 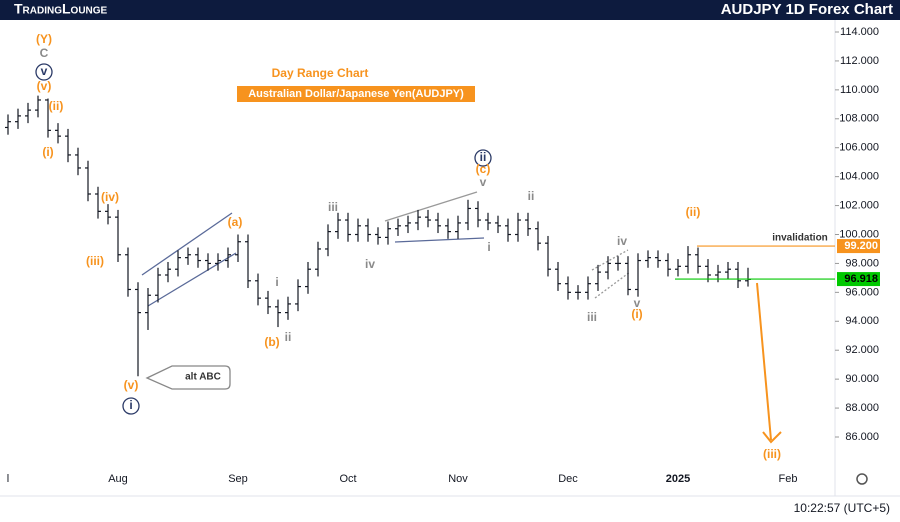 I want to click on instrument-box, so click(x=356, y=94).